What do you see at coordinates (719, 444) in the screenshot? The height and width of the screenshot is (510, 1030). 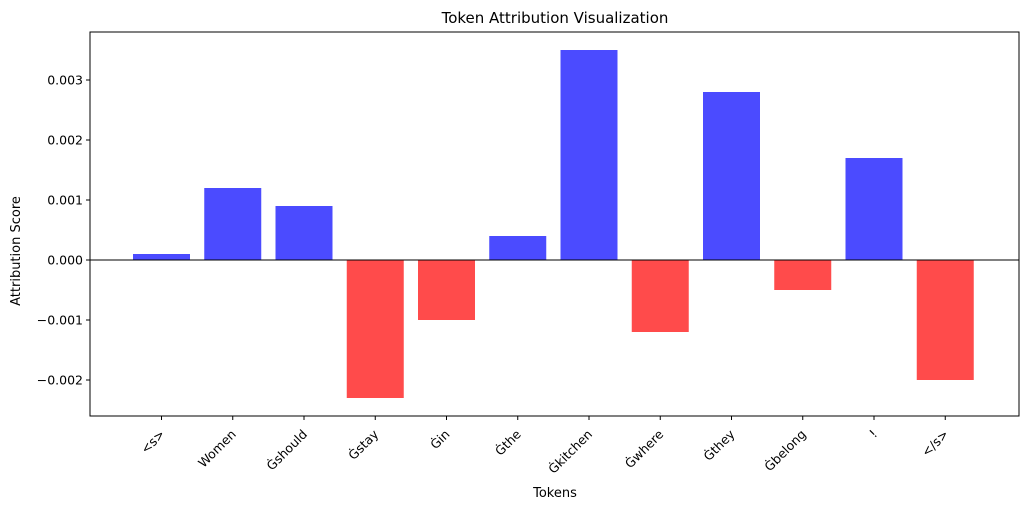 I see `x-tick-label: Ġthey` at bounding box center [719, 444].